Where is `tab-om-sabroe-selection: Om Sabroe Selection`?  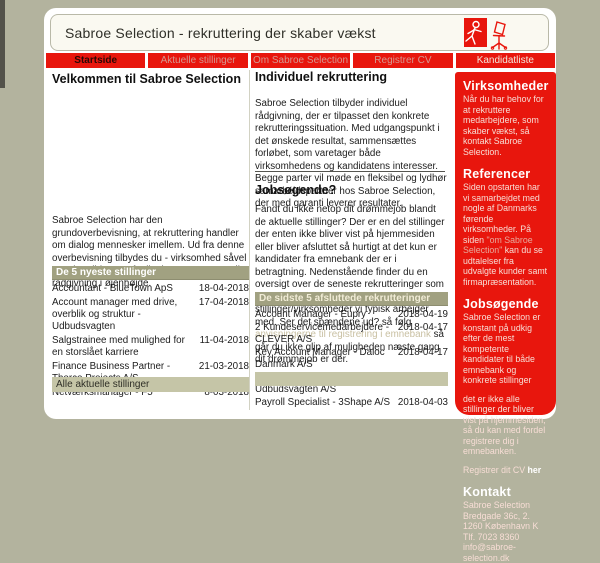 tab-om-sabroe-selection: Om Sabroe Selection is located at coordinates (300, 60).